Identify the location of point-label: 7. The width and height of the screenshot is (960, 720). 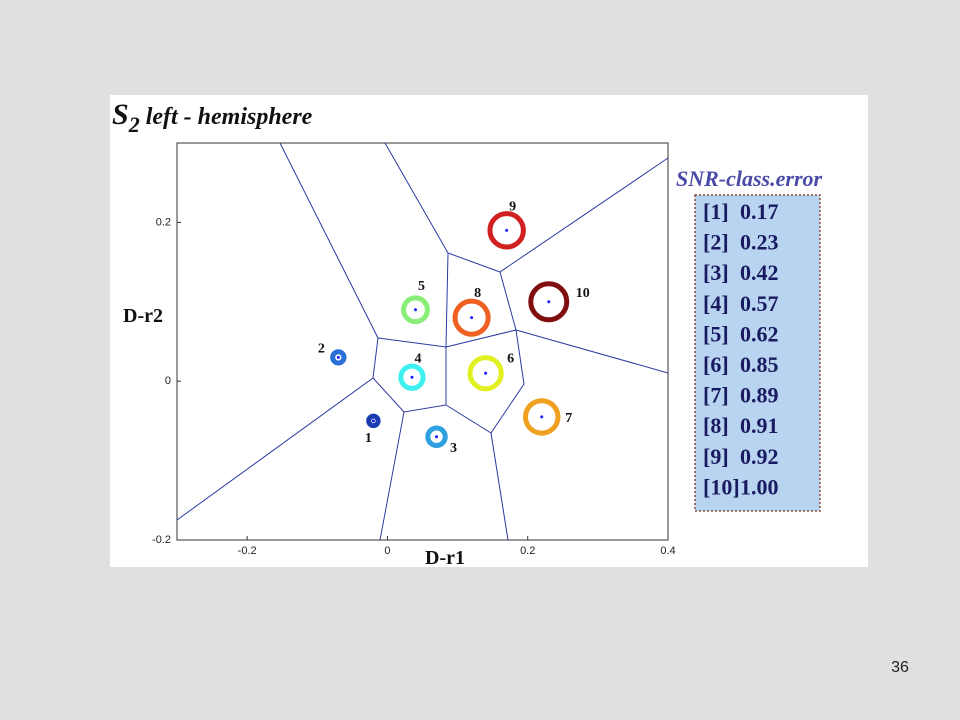
(568, 418).